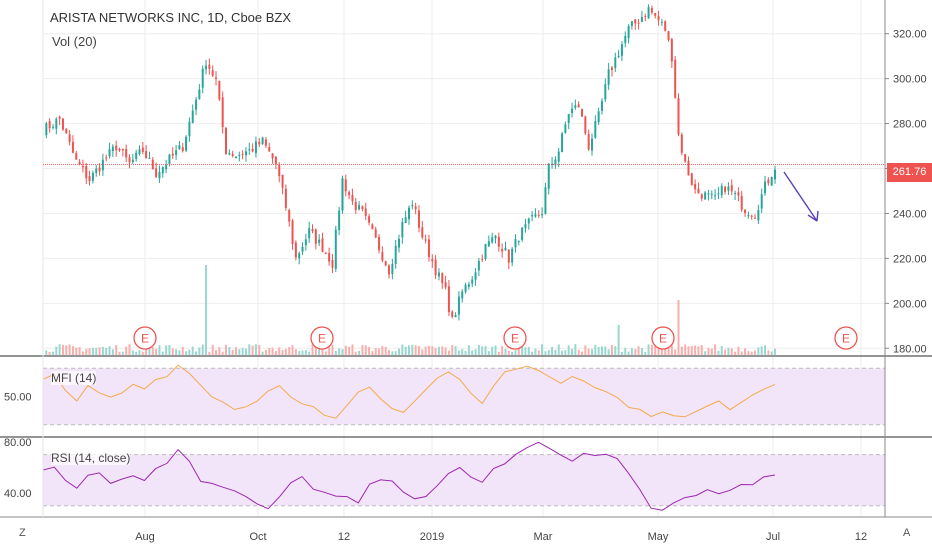  I want to click on mfi-tick-label: 50.00, so click(18, 398).